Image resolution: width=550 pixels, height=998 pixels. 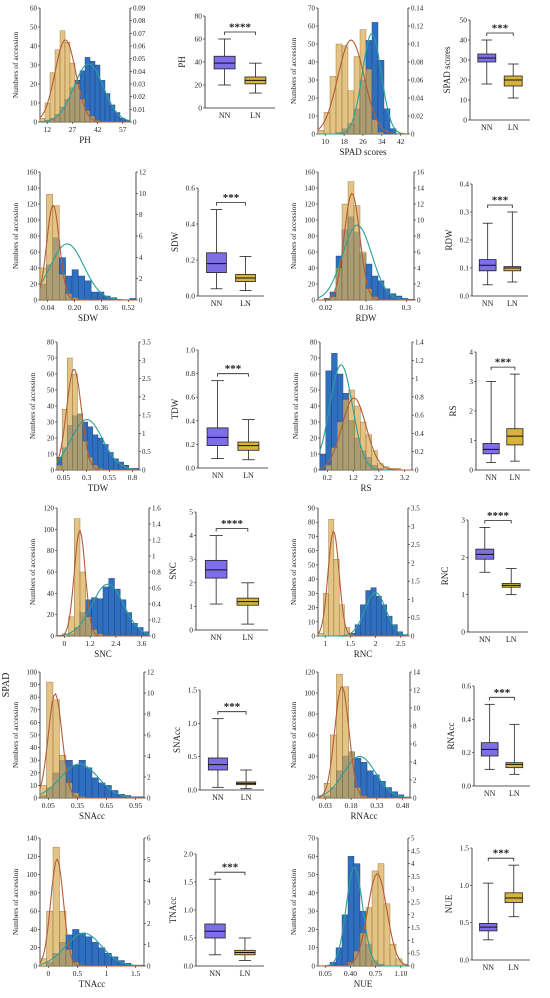 What do you see at coordinates (364, 816) in the screenshot?
I see `x-axis-title: RNAcc` at bounding box center [364, 816].